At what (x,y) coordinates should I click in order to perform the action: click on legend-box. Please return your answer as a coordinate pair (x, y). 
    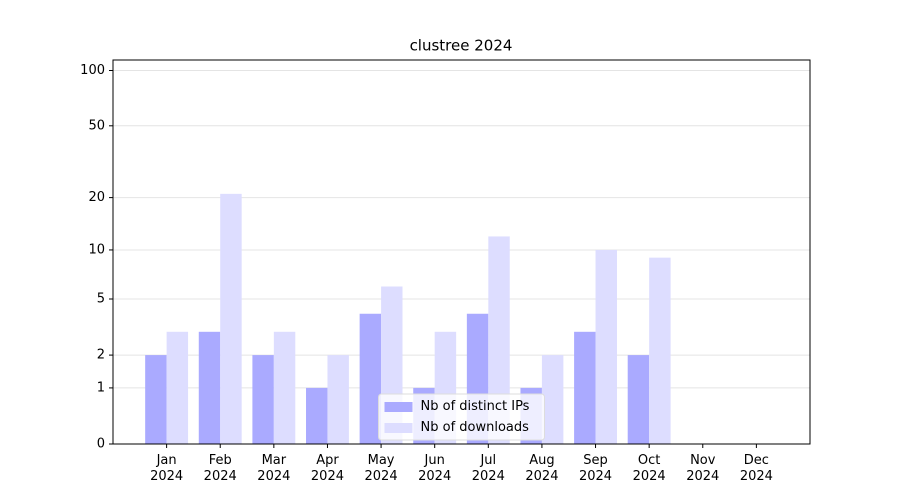
    Looking at the image, I should click on (461, 417).